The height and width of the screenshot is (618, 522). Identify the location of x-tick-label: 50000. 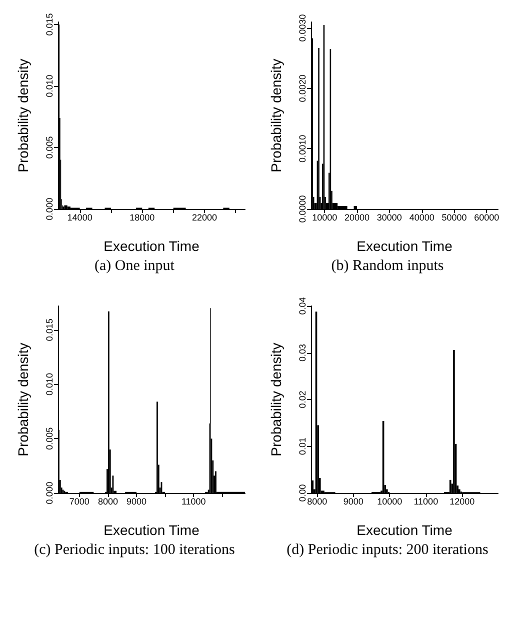
(454, 217).